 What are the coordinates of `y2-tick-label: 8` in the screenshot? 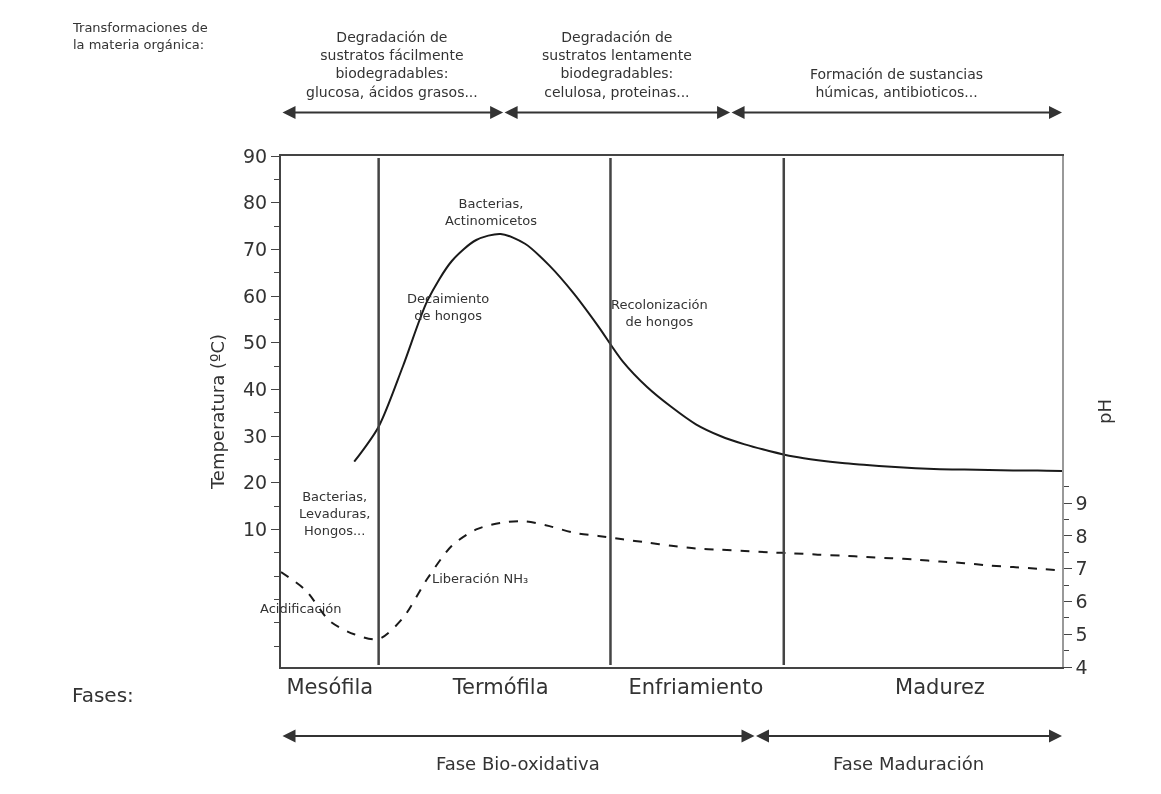 It's located at (1081, 535).